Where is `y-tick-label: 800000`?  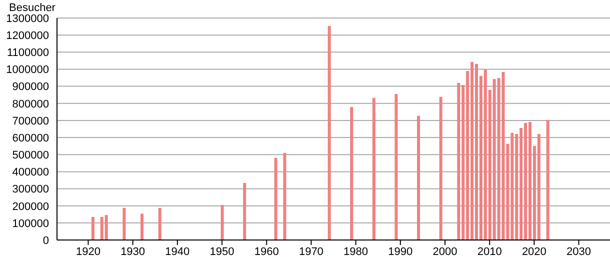
y-tick-label: 800000 is located at coordinates (30, 104).